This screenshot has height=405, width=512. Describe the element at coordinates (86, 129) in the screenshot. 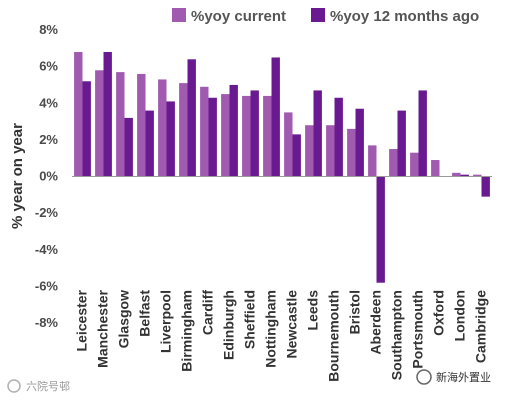

I see `bar-12-months-ago-leicester` at that location.